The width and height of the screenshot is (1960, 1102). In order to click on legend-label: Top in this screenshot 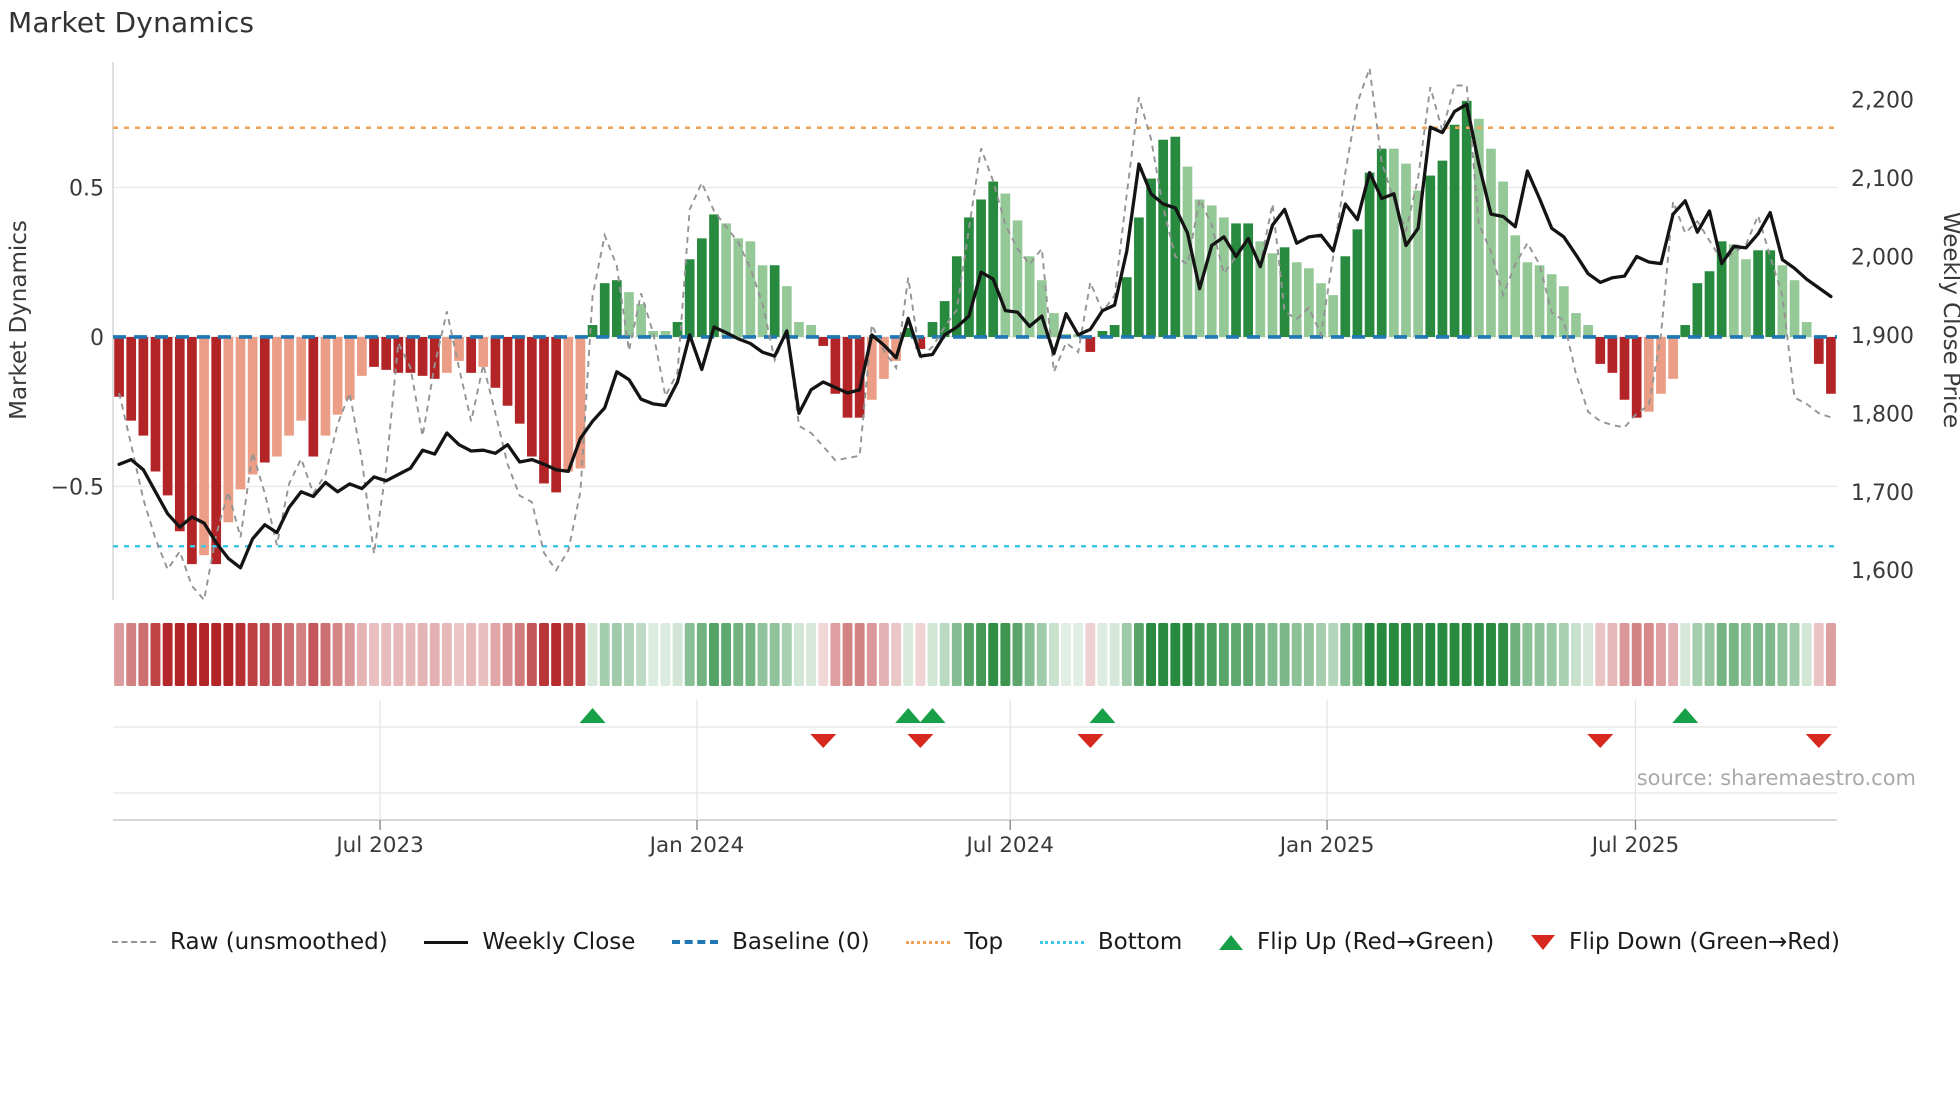, I will do `click(984, 942)`.